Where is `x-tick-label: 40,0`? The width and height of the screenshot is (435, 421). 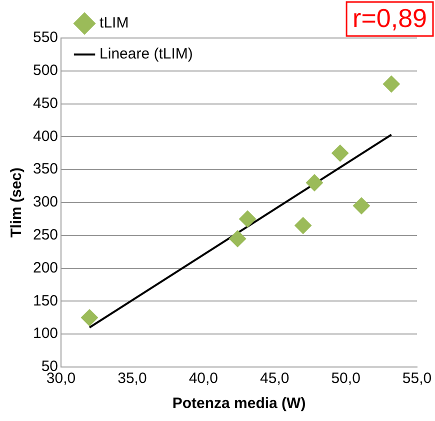
x-tick-label: 40,0 is located at coordinates (203, 379).